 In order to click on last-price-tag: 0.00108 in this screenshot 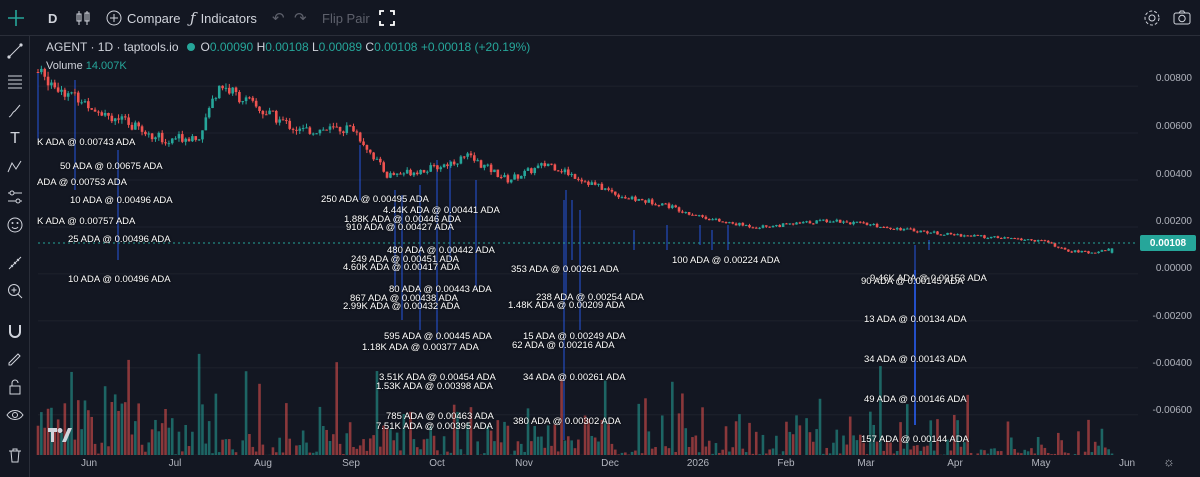, I will do `click(1168, 243)`.